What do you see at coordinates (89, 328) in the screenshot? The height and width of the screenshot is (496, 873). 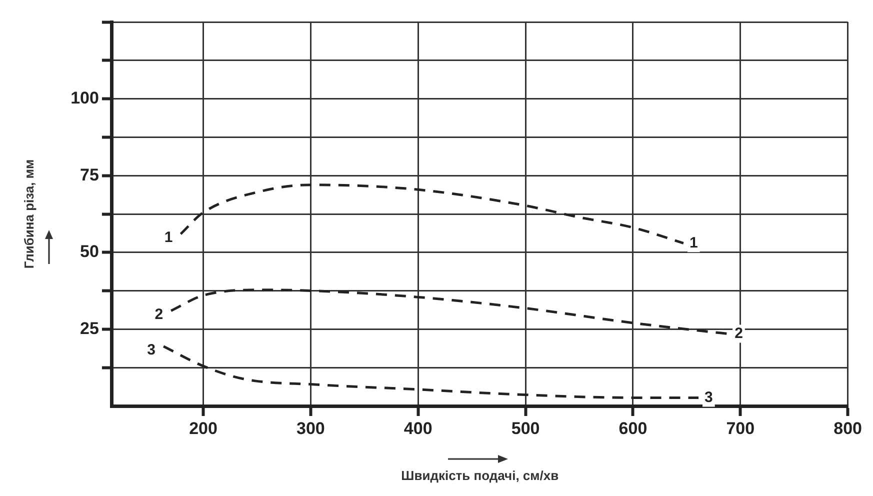 I see `y-tick-label: 25` at bounding box center [89, 328].